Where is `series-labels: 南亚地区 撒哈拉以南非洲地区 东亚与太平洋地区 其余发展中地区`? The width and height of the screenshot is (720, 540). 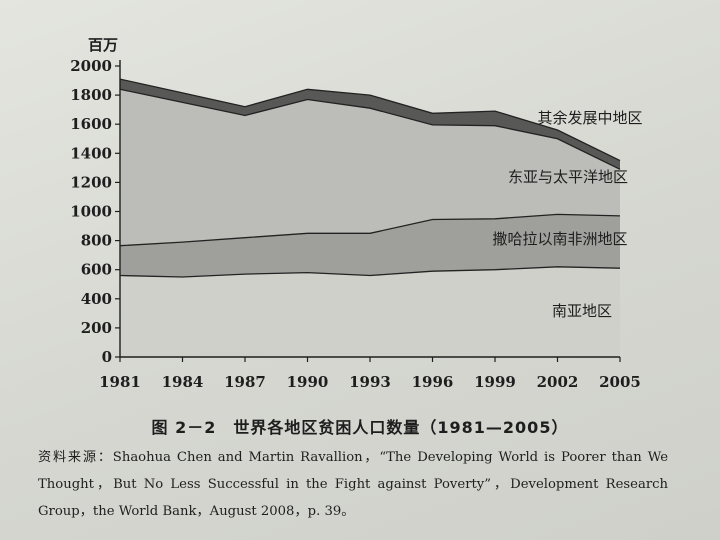 series-labels: 南亚地区 撒哈拉以南非洲地区 东亚与太平洋地区 其余发展中地区 is located at coordinates (567, 214).